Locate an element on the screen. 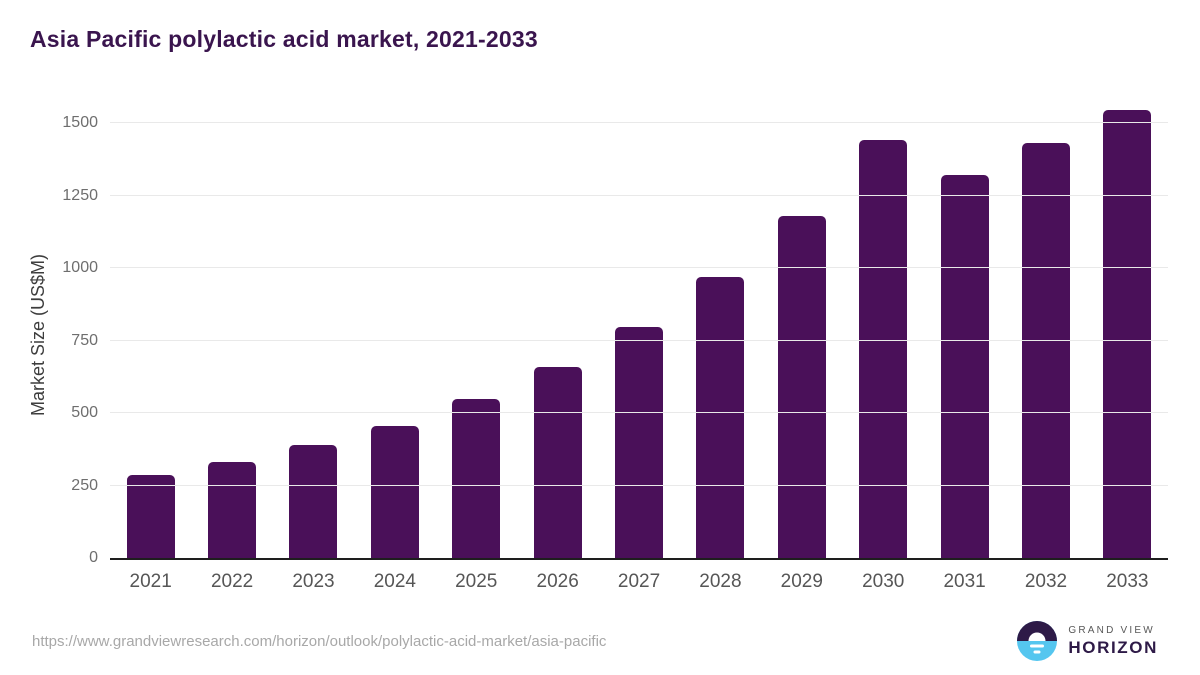 The height and width of the screenshot is (675, 1200). x-tick-label-2026: 2026 is located at coordinates (557, 581).